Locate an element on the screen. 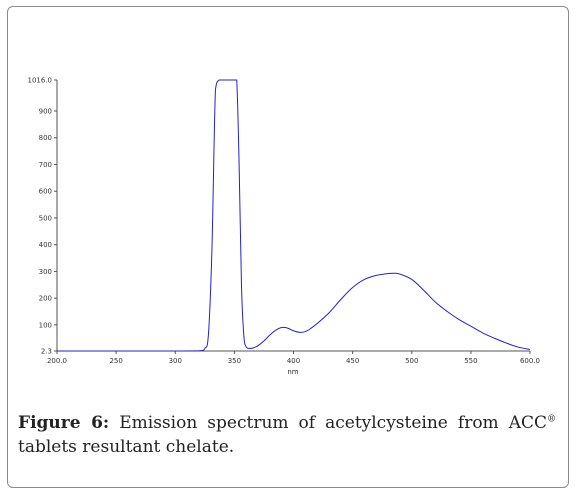 Image resolution: width=579 pixels, height=498 pixels. y-tick-label: 900 is located at coordinates (45, 112).